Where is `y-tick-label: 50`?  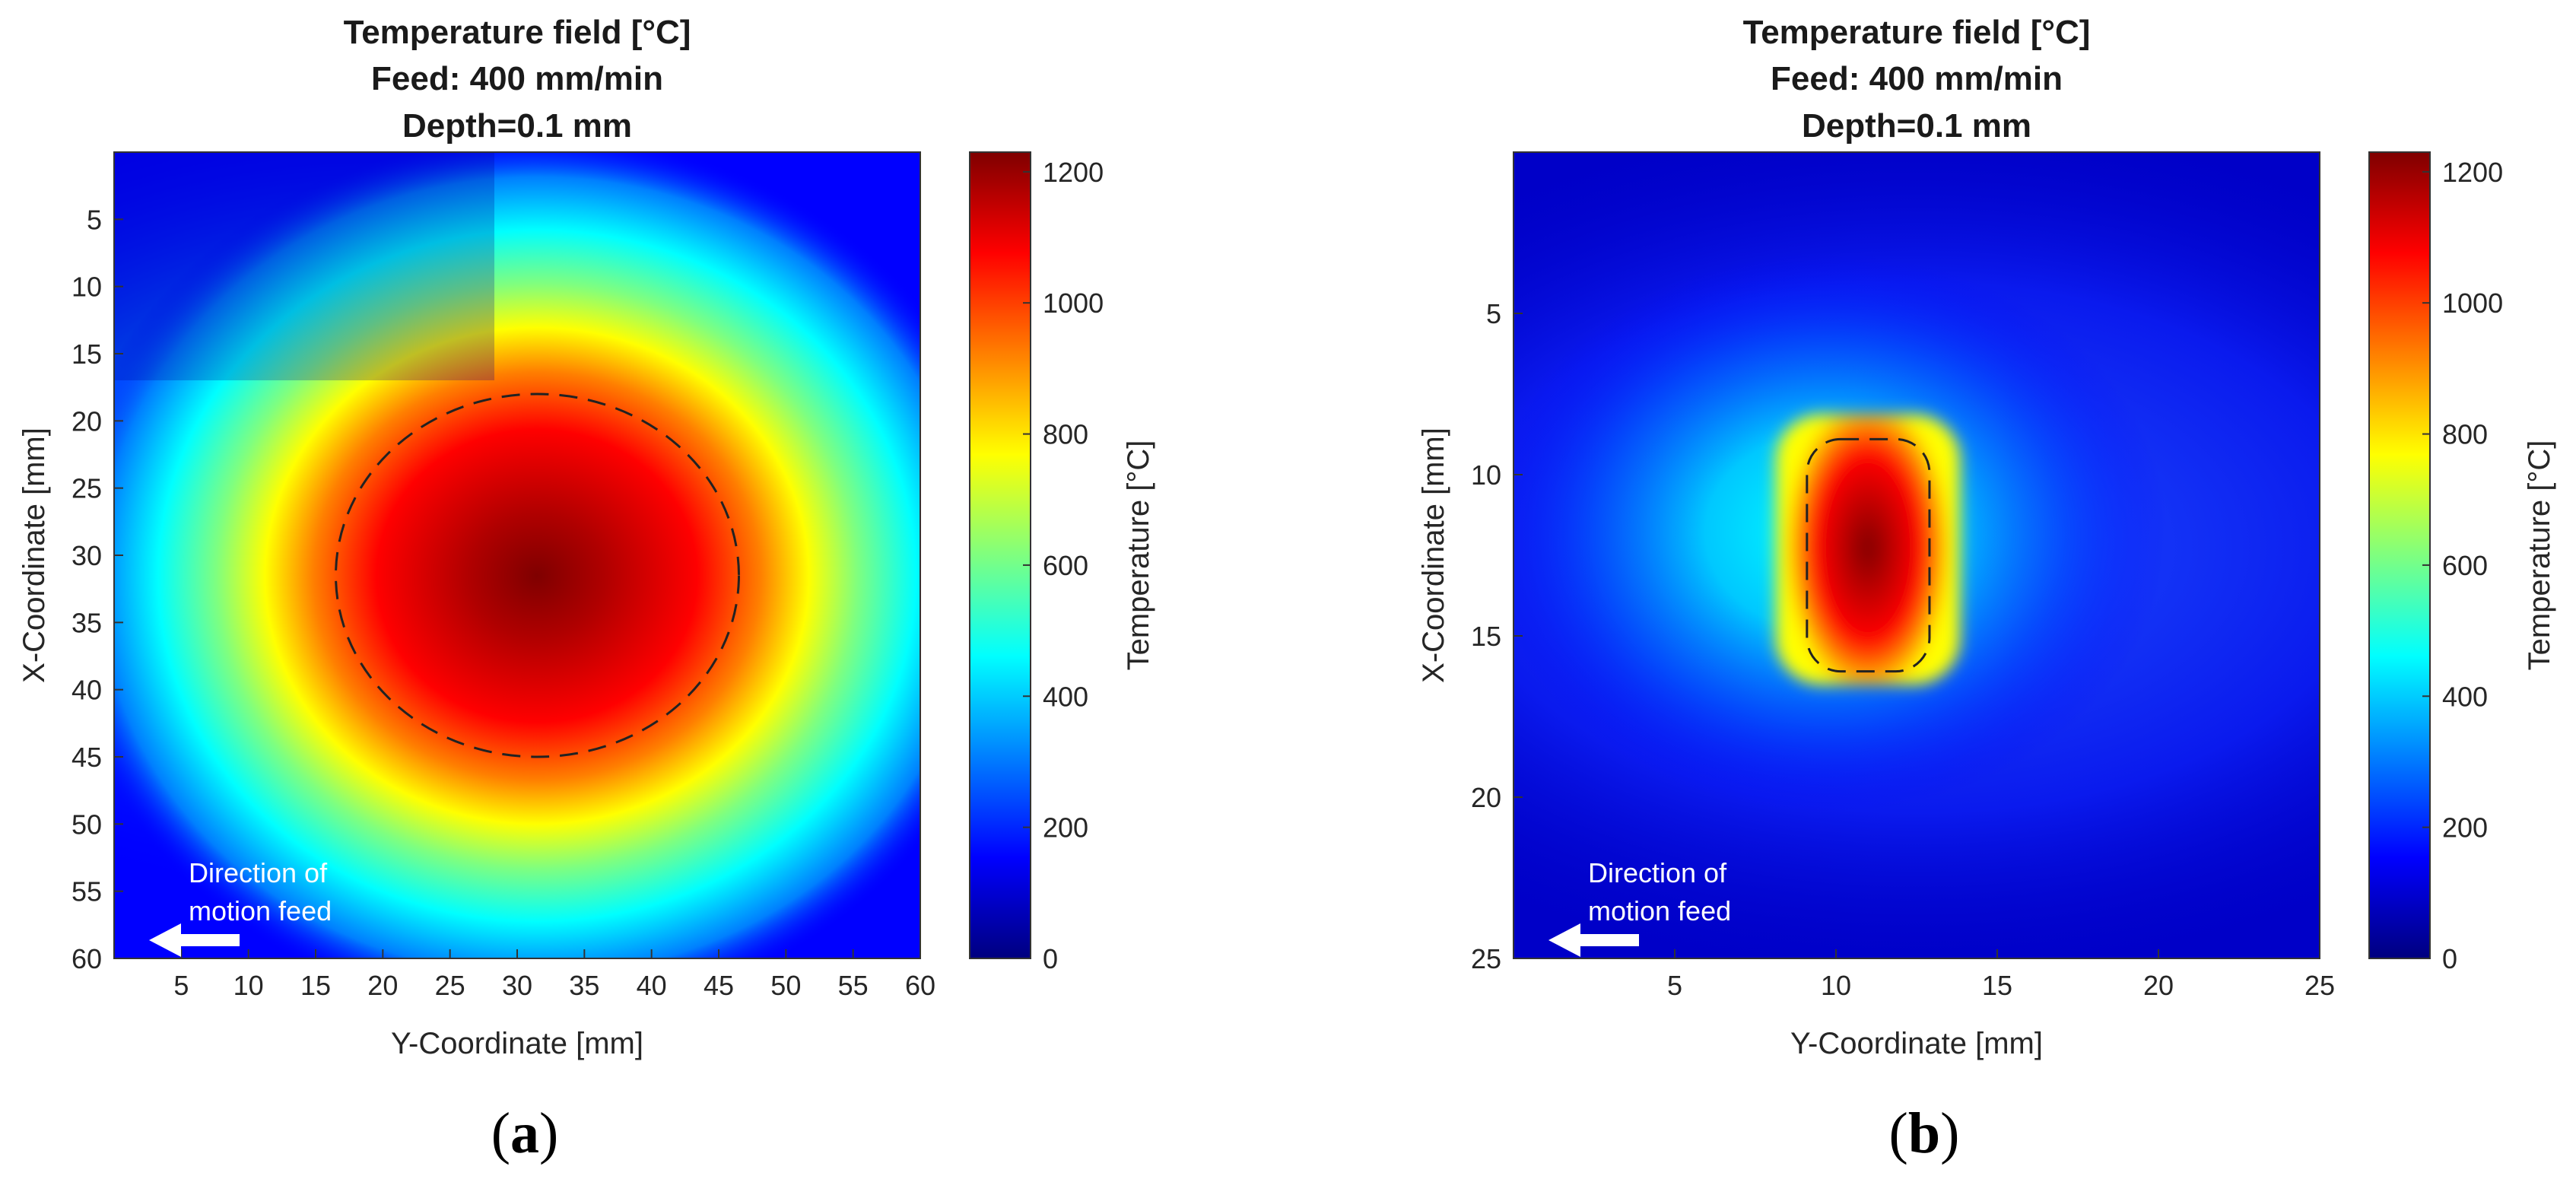 y-tick-label: 50 is located at coordinates (86, 824).